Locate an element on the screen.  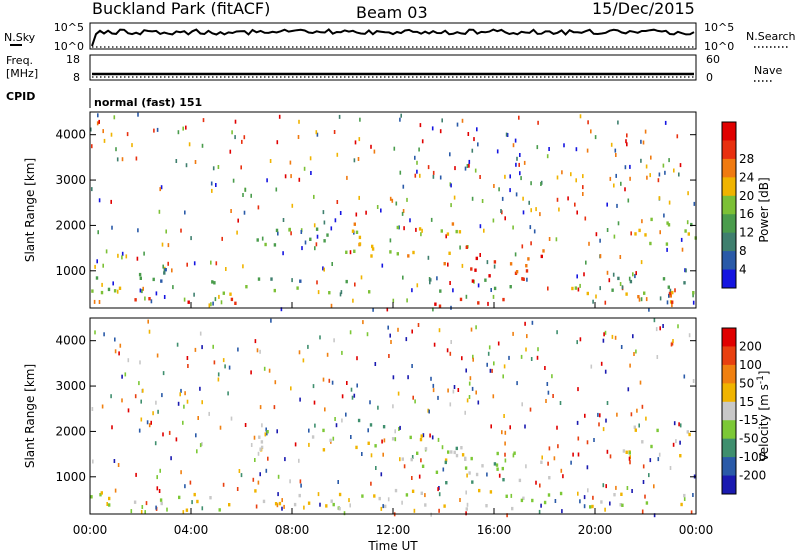
power-region-8-point is located at coordinates (669, 225).